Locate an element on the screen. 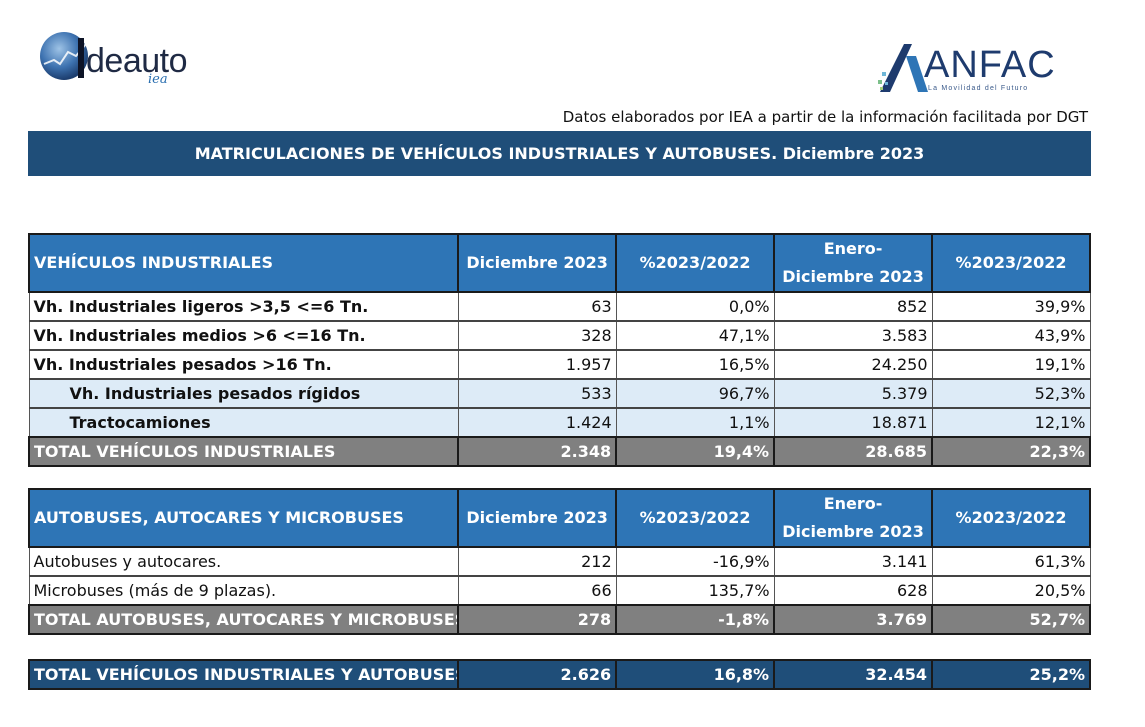 Image resolution: width=1145 pixels, height=727 pixels. cell-pct: 1,1% is located at coordinates (695, 422).